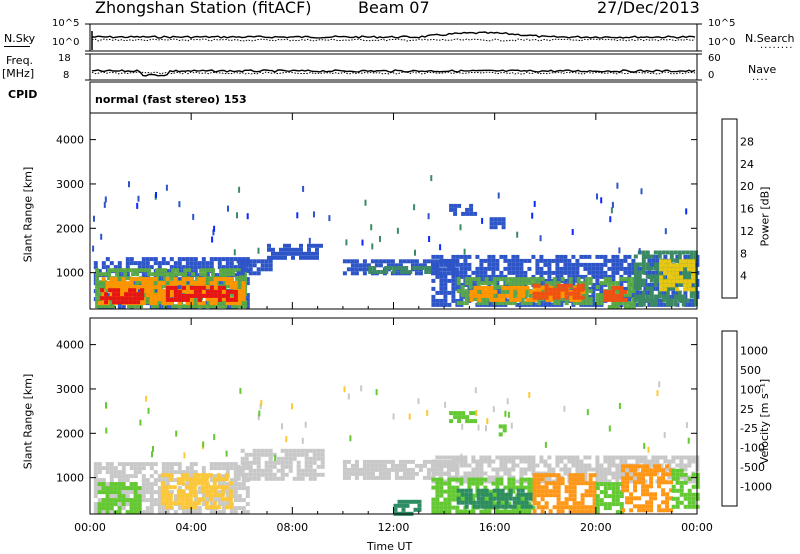 The image size is (800, 554). I want to click on nsky-line, so click(393, 35).